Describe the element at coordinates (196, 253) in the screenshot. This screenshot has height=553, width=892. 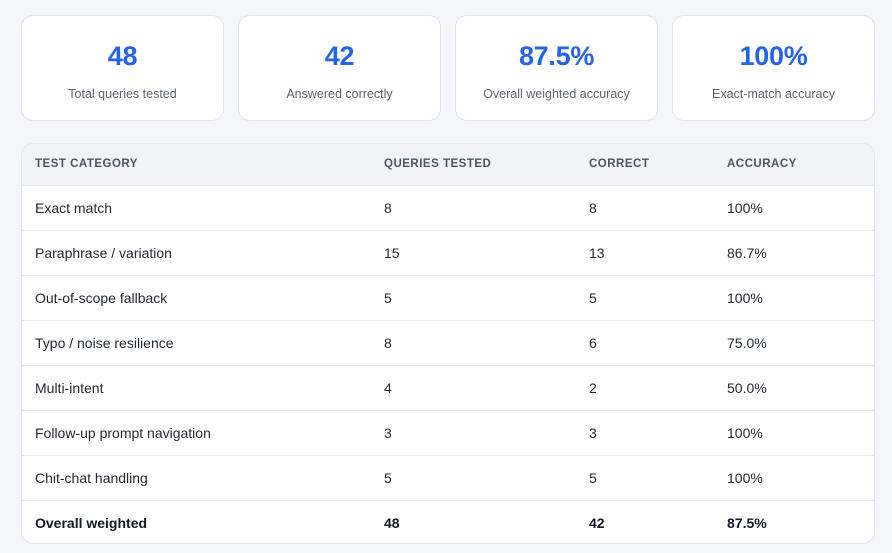
I see `cell-category: Paraphrase / variation` at that location.